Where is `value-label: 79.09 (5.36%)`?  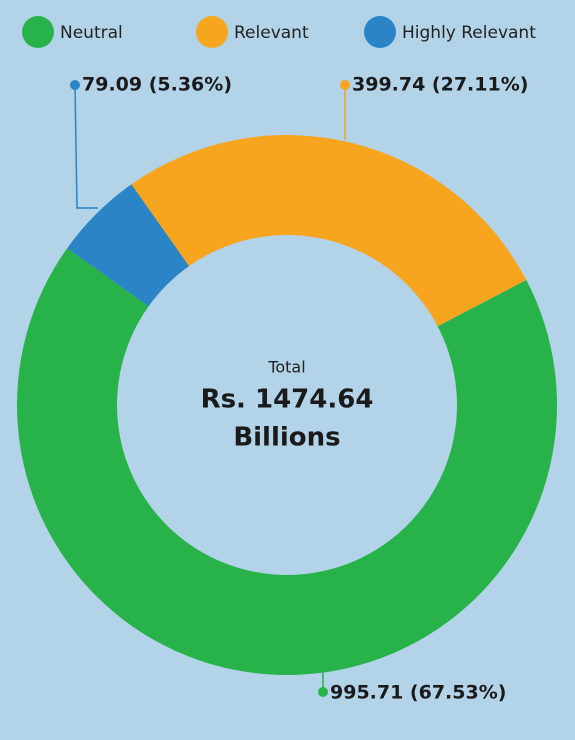 value-label: 79.09 (5.36%) is located at coordinates (157, 85).